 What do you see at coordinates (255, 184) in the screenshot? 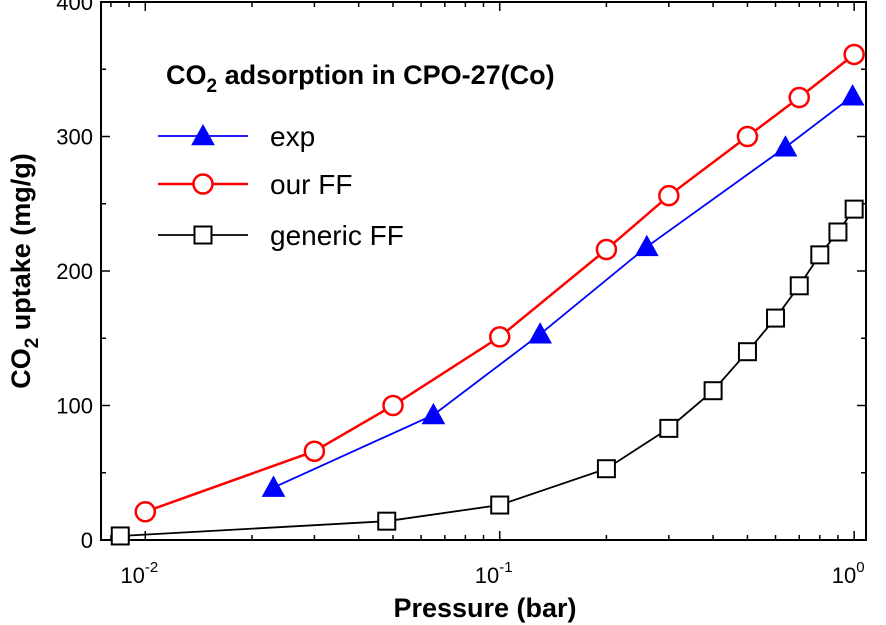
I see `legend-item-our-ff: our FF` at bounding box center [255, 184].